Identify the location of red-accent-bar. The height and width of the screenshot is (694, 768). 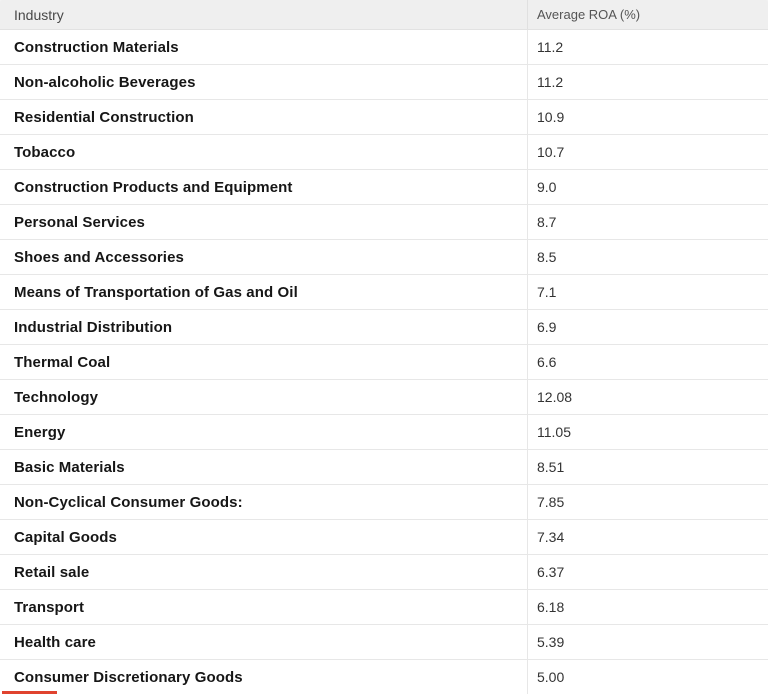
(29, 692).